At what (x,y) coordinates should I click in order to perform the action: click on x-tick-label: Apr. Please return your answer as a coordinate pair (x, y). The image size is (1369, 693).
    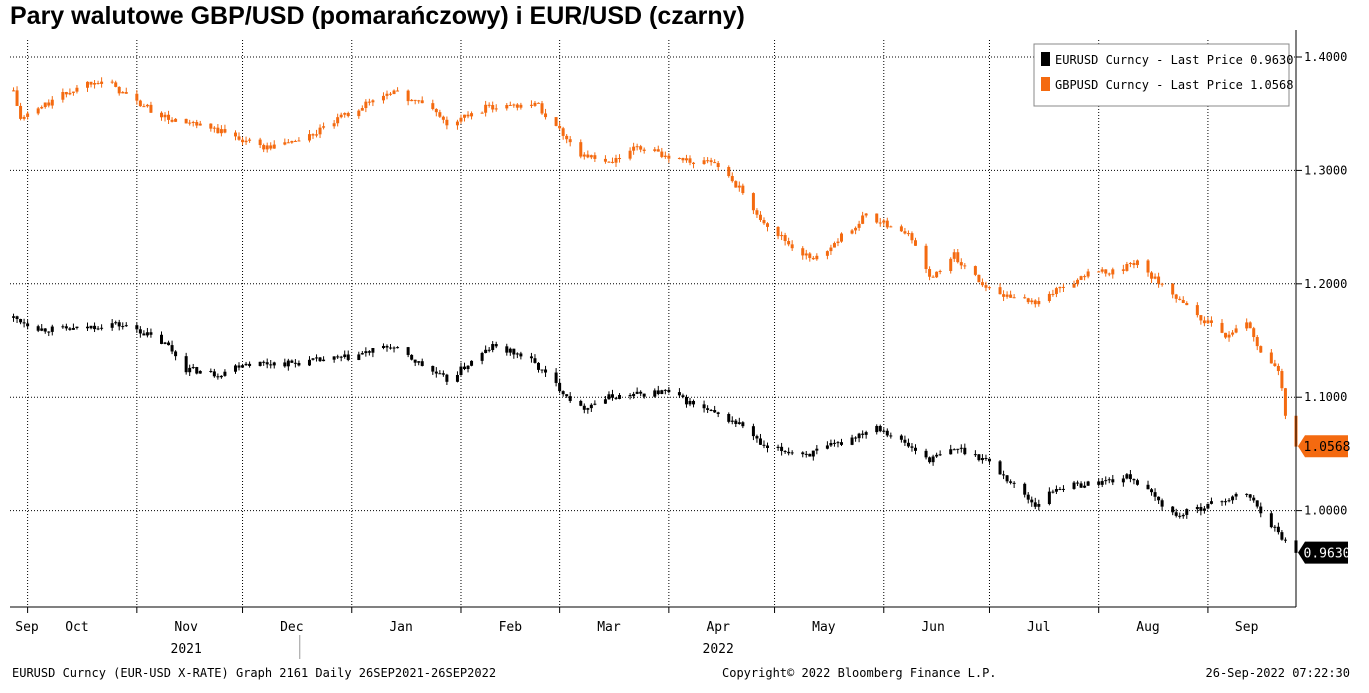
    Looking at the image, I should click on (718, 627).